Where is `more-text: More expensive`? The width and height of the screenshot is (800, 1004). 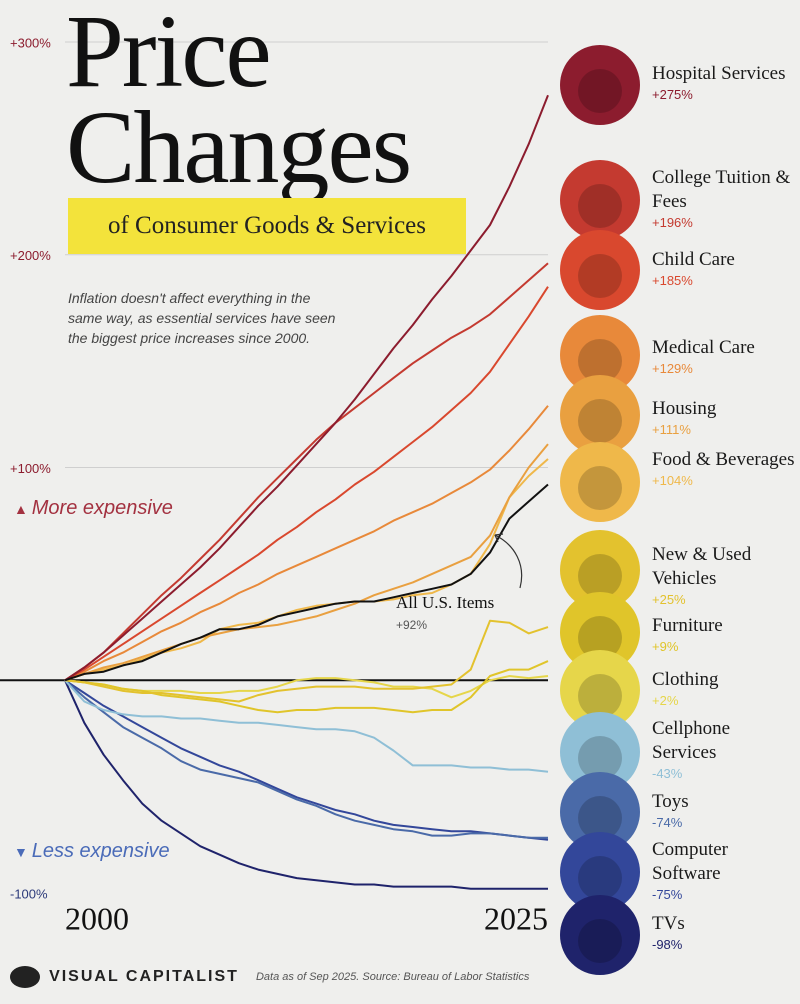
more-text: More expensive is located at coordinates (102, 508).